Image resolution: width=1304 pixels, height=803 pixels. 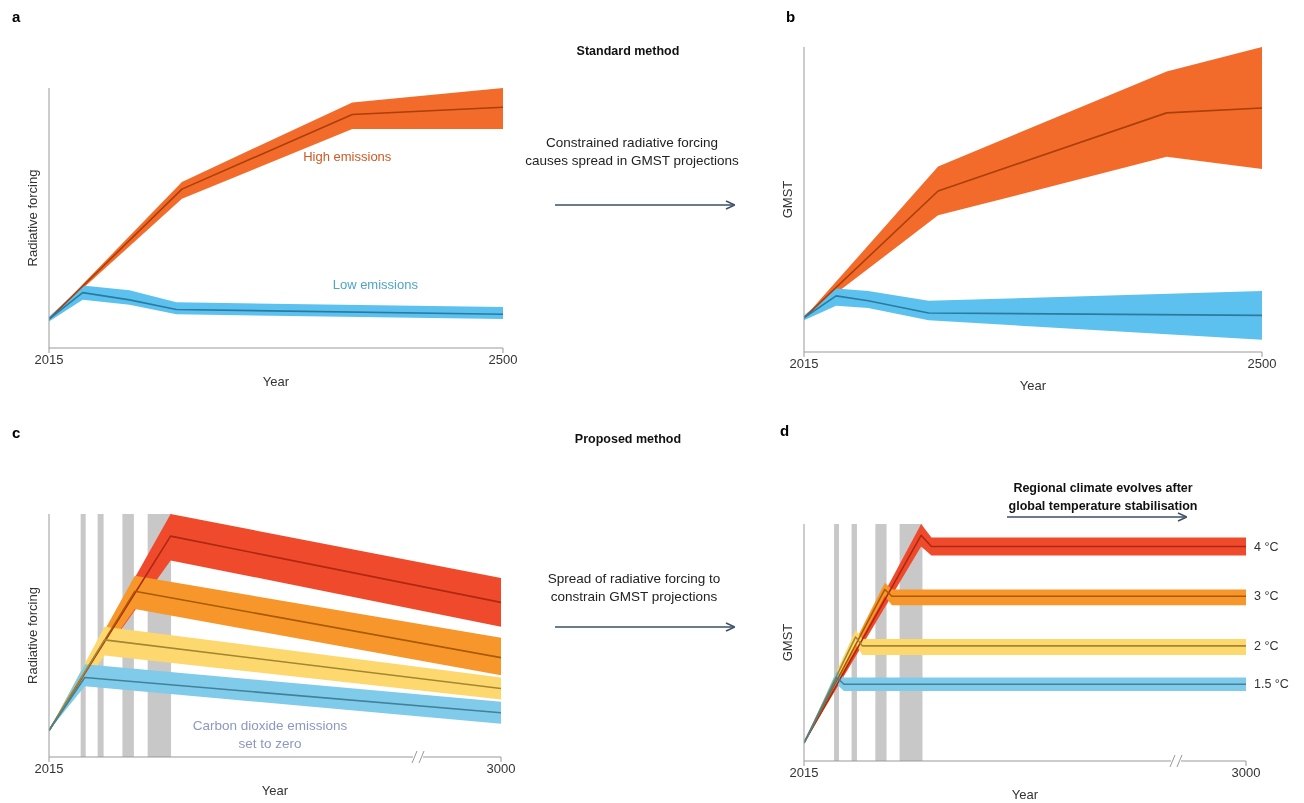 What do you see at coordinates (347, 157) in the screenshot?
I see `series-label: High emissions` at bounding box center [347, 157].